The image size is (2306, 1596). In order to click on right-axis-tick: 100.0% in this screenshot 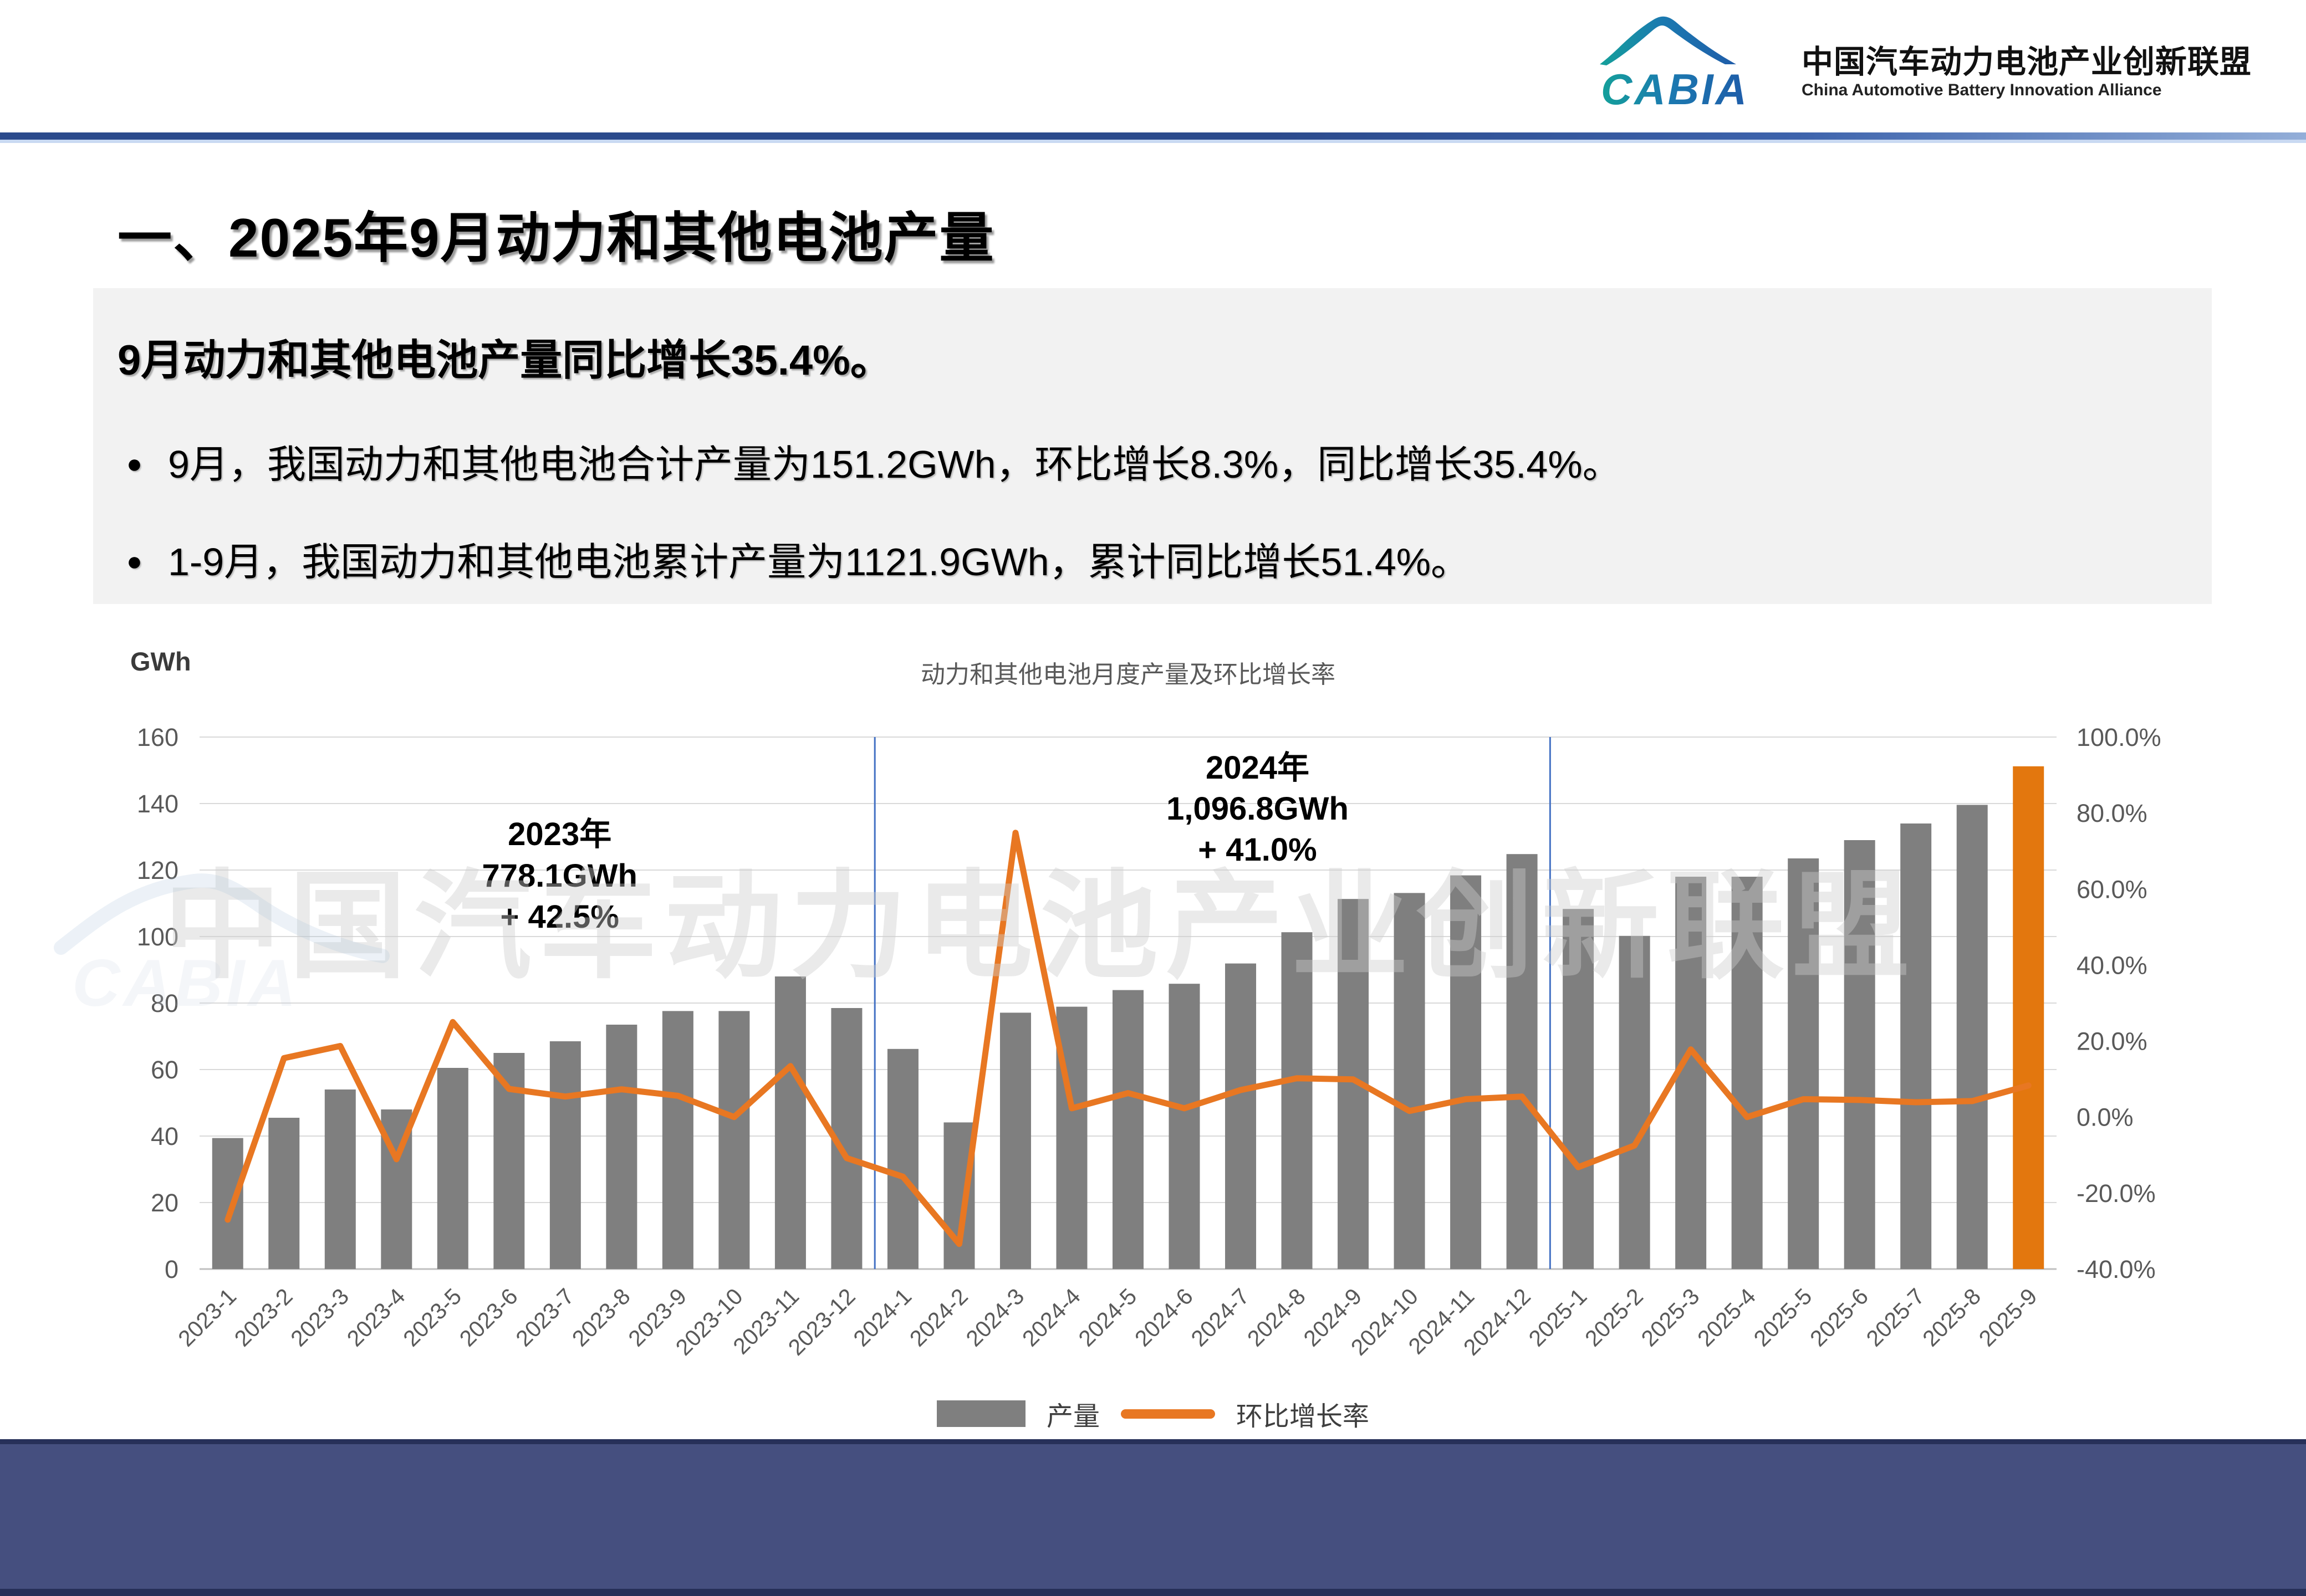, I will do `click(2119, 737)`.